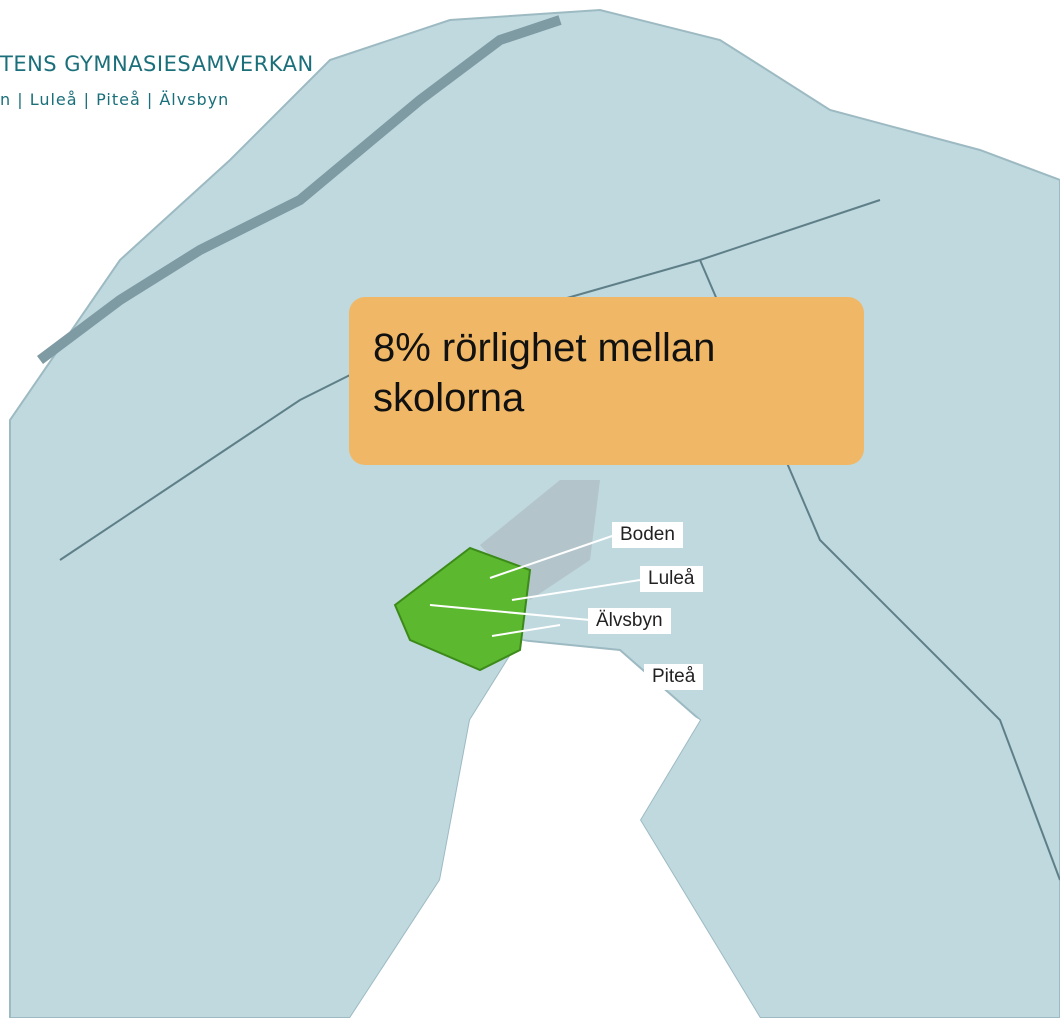 The width and height of the screenshot is (1060, 1018). What do you see at coordinates (671, 579) in the screenshot?
I see `place-label: Luleå` at bounding box center [671, 579].